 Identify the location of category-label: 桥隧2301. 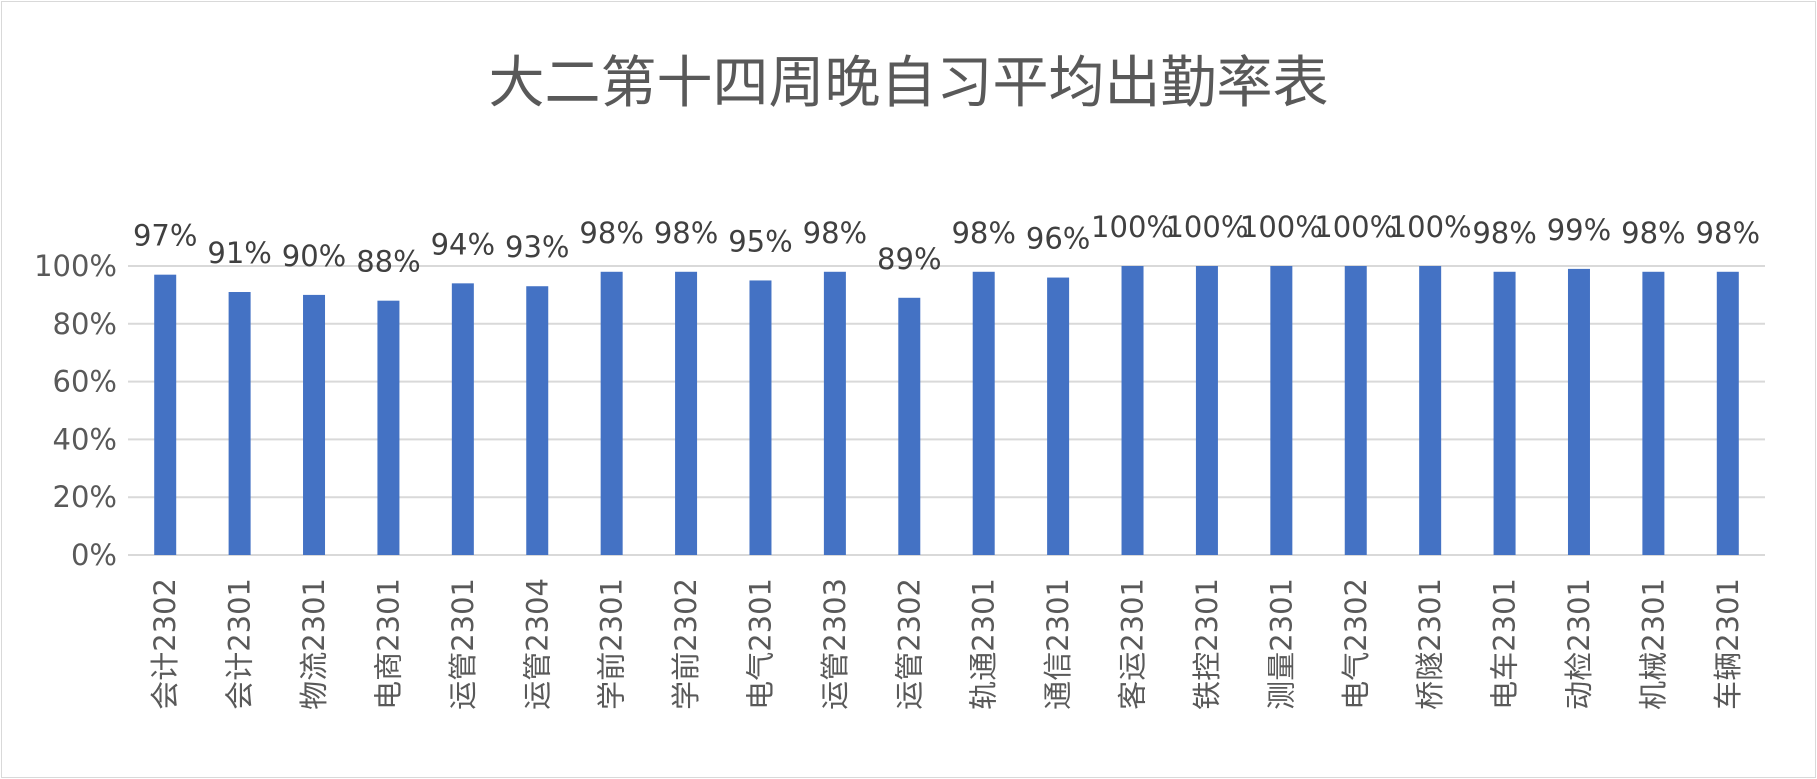
(1430, 644).